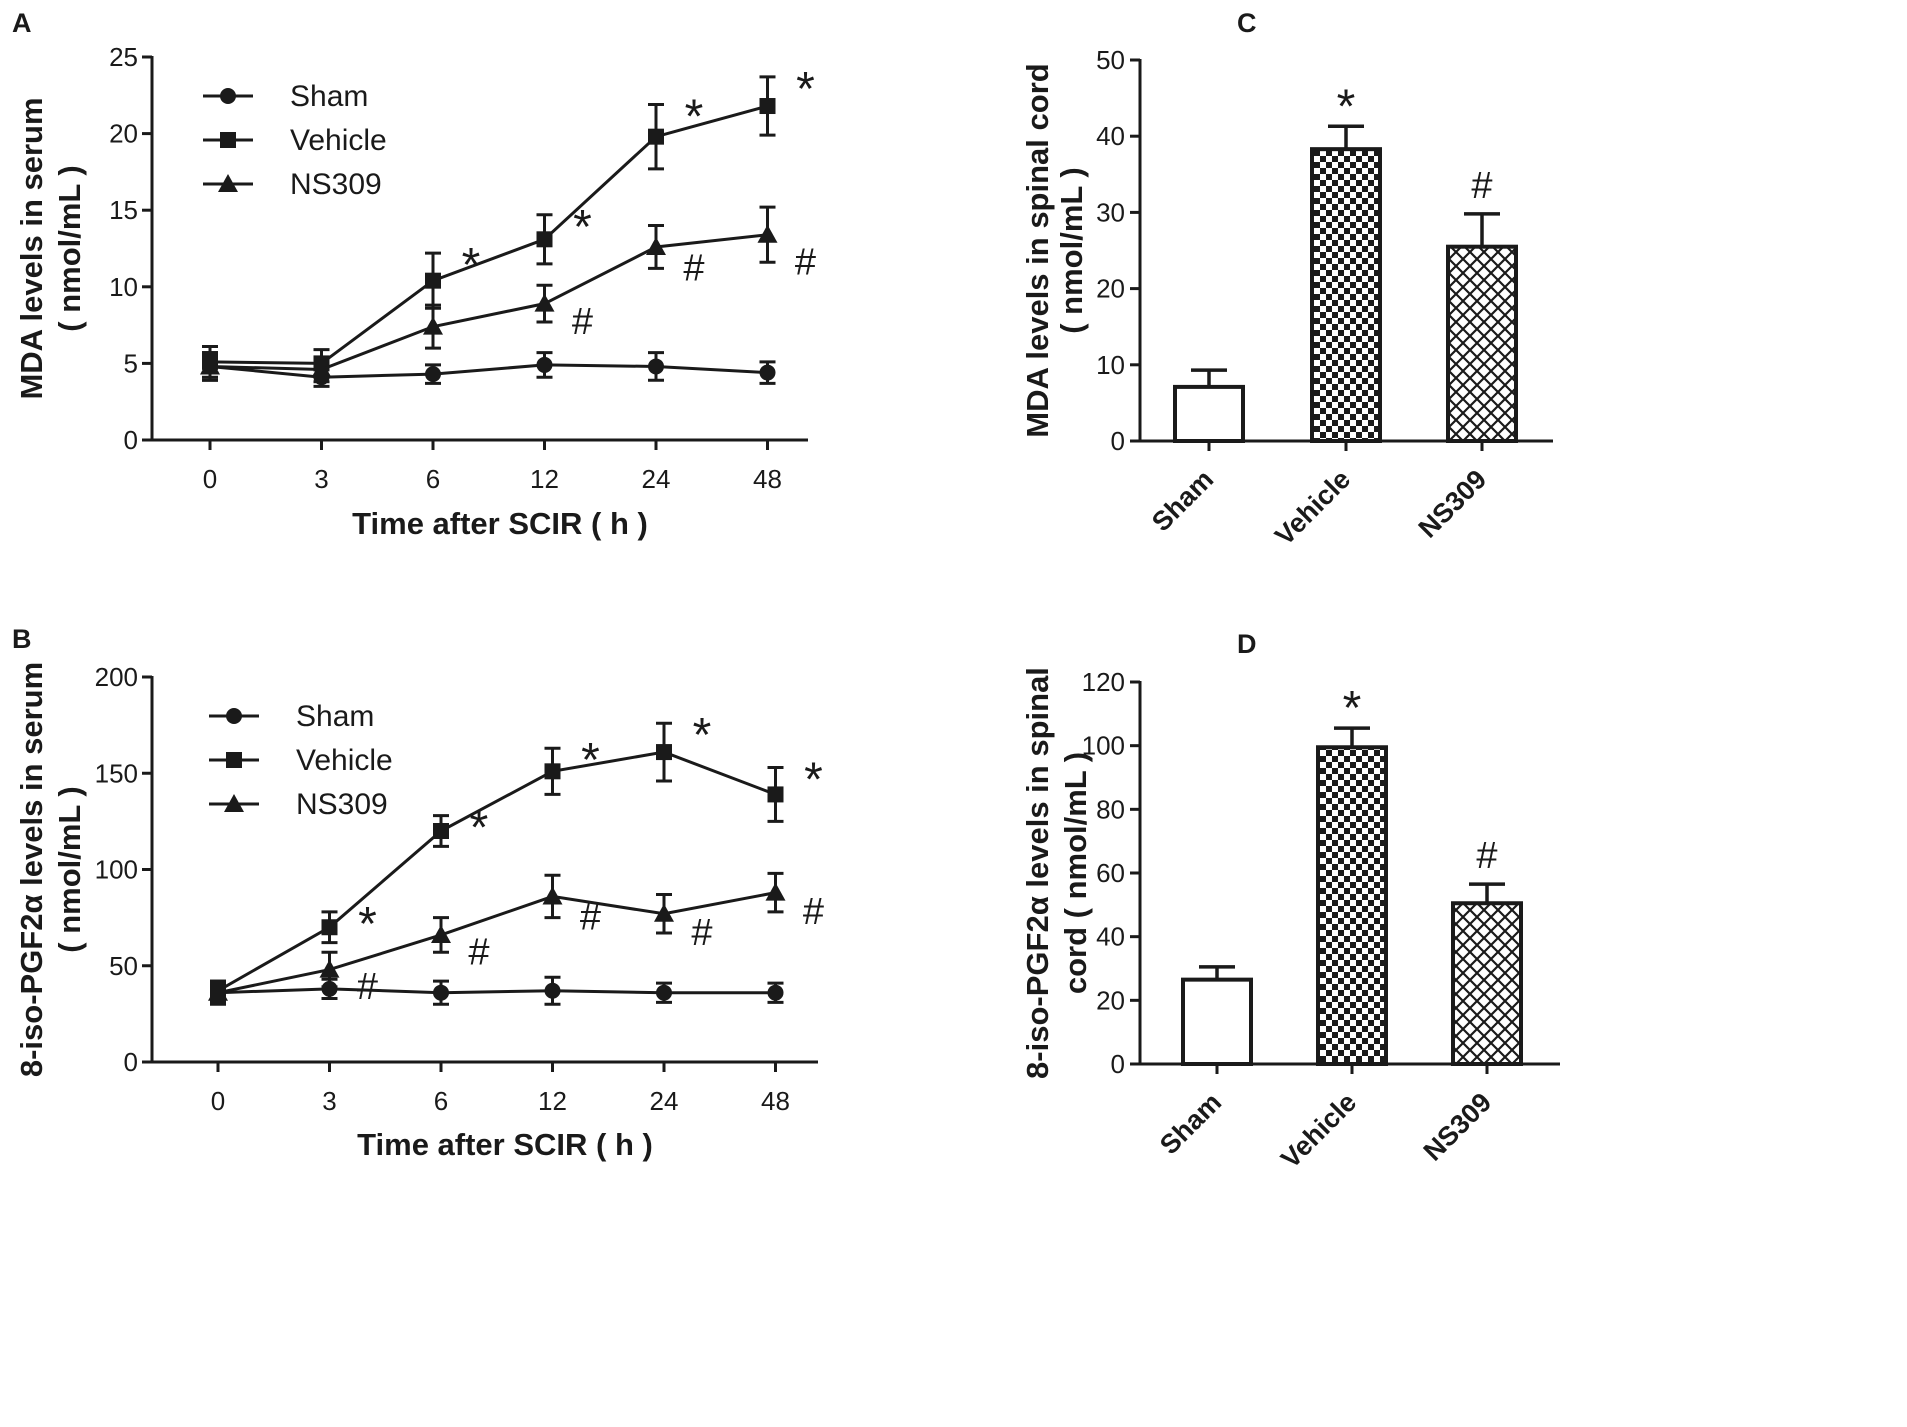 This screenshot has width=1907, height=1427. Describe the element at coordinates (500, 523) in the screenshot. I see `x-axis-label: Time after SCIR ( h )` at that location.